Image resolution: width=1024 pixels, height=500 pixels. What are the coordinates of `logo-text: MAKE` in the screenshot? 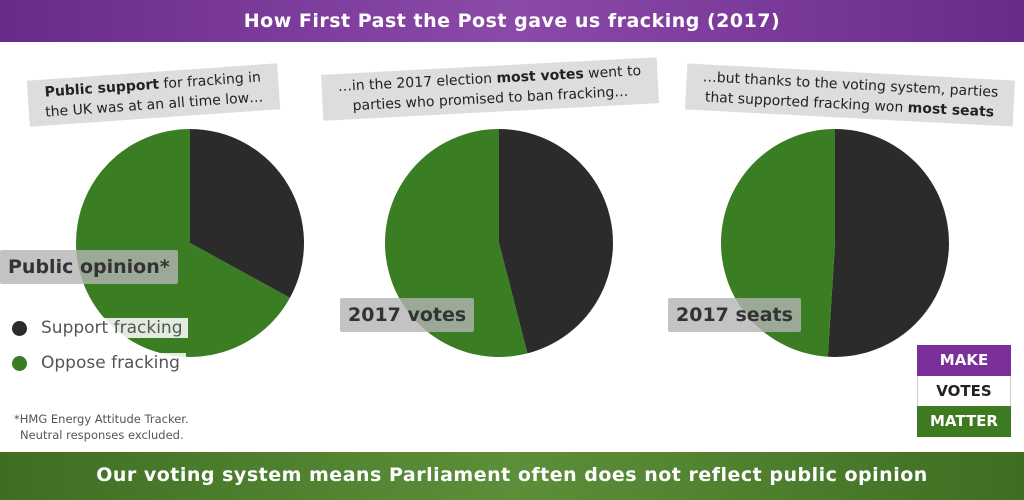 It's located at (964, 360).